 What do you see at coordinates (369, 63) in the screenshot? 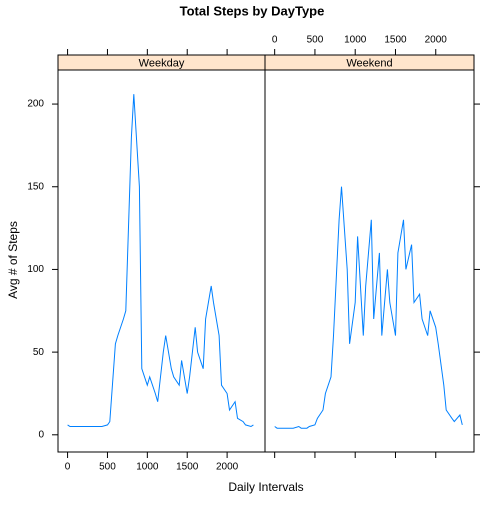
I see `strip-label: Weekend` at bounding box center [369, 63].